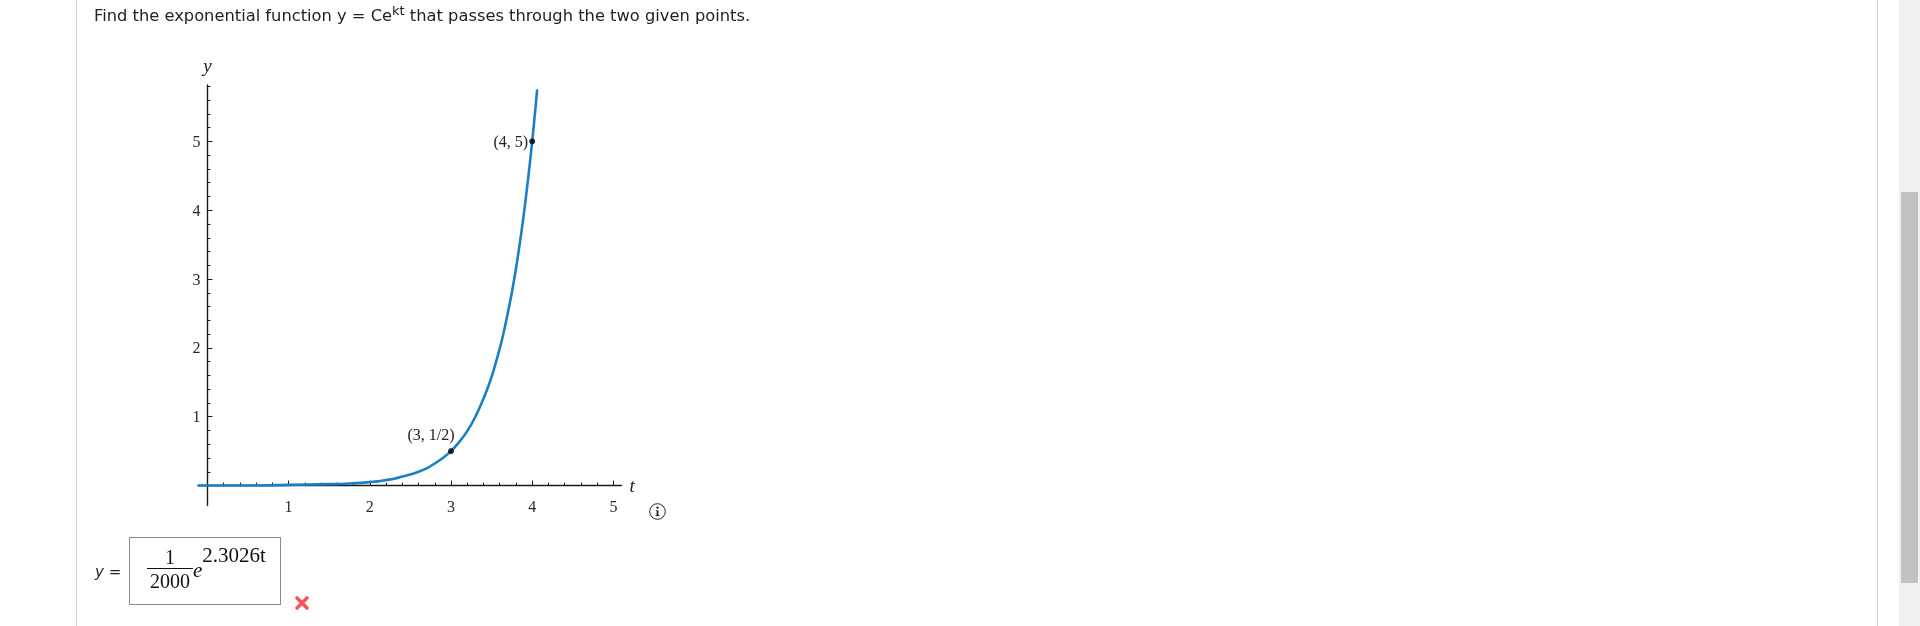 The image size is (1920, 626). I want to click on x-tick-label: 2, so click(369, 507).